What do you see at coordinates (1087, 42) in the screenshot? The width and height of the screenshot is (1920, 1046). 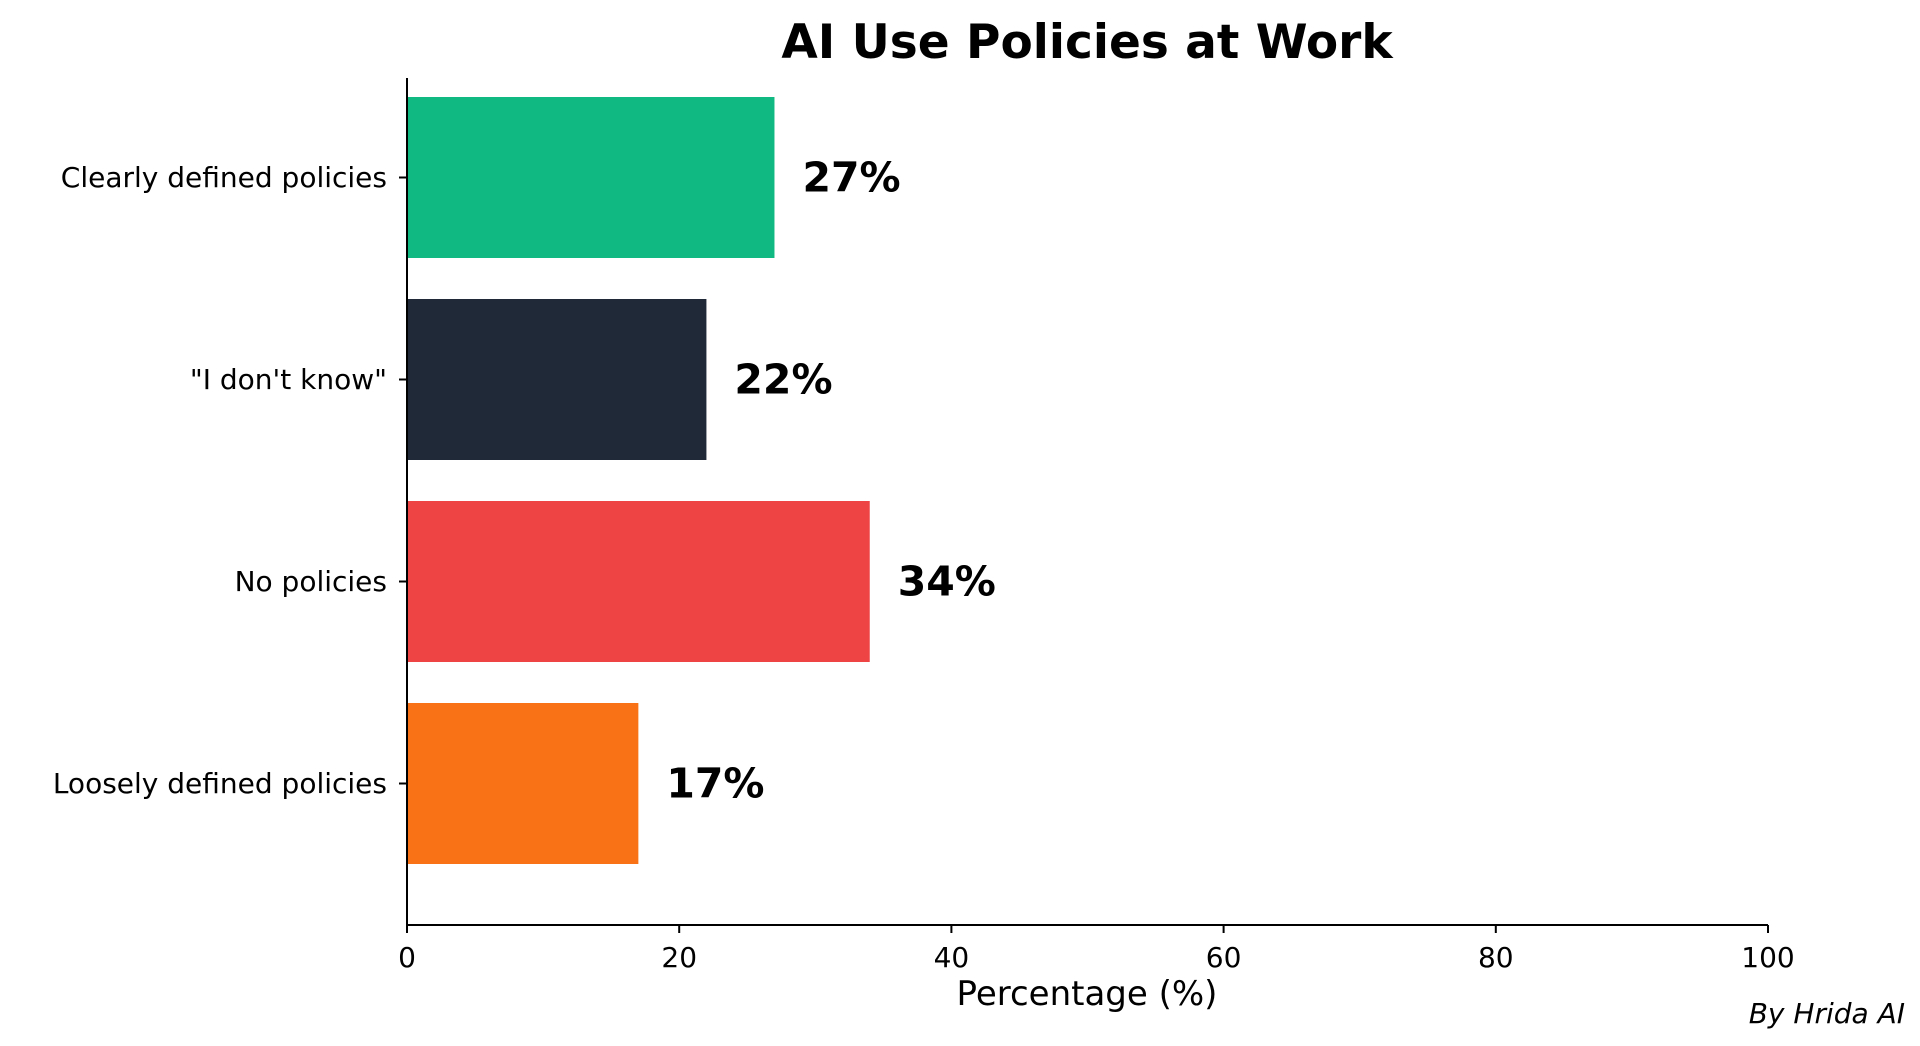 I see `chart-title: AI Use Policies at Work` at bounding box center [1087, 42].